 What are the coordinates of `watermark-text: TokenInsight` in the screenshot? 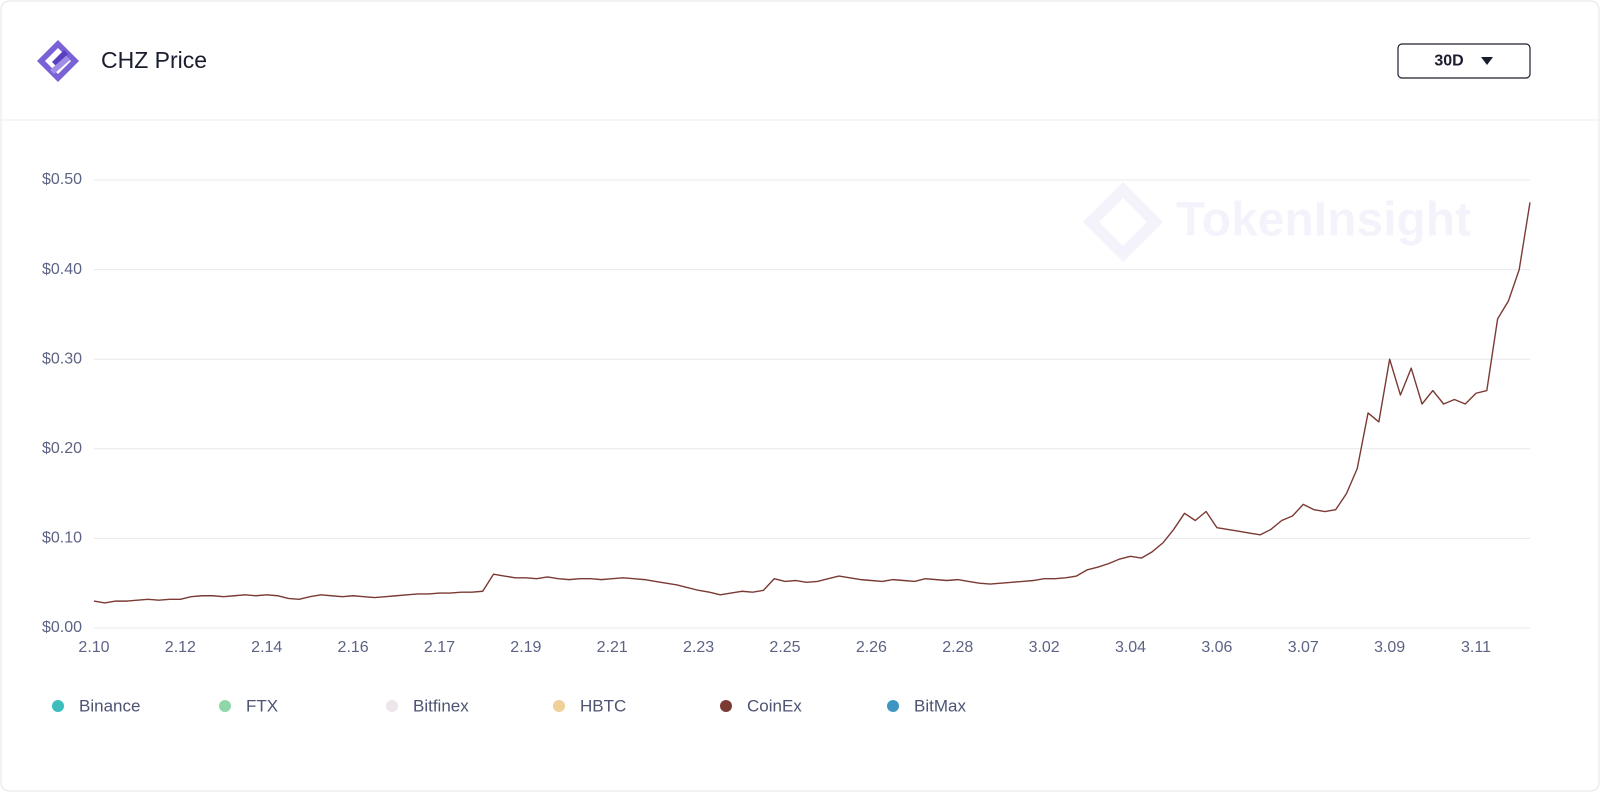 It's located at (1323, 220).